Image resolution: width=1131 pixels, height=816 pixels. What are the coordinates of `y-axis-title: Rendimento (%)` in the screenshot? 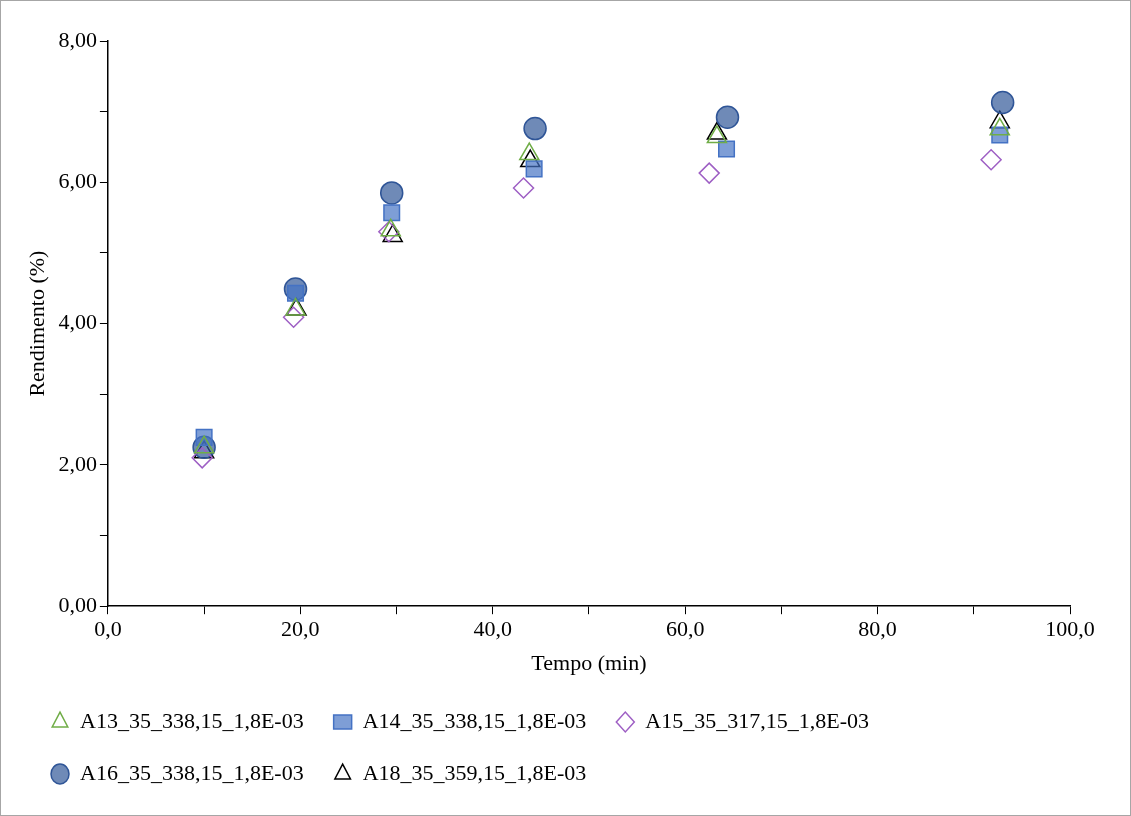 It's located at (36, 323).